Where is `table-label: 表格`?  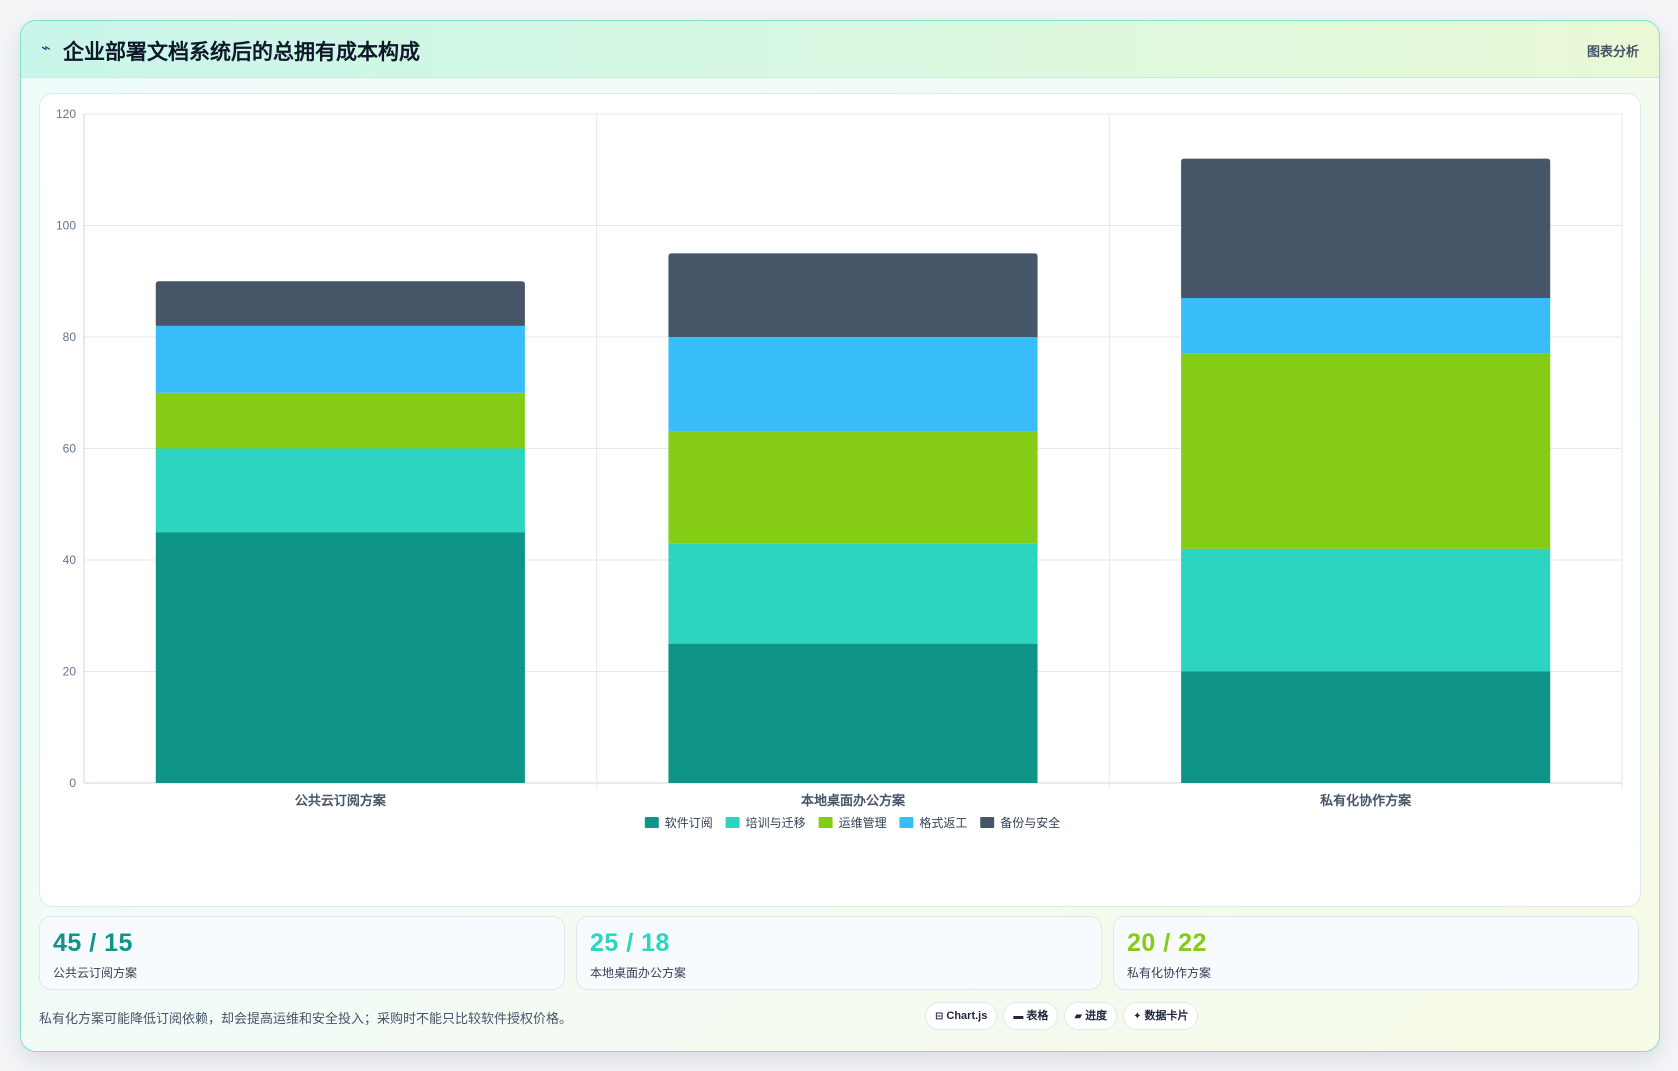
table-label: 表格 is located at coordinates (1037, 1016).